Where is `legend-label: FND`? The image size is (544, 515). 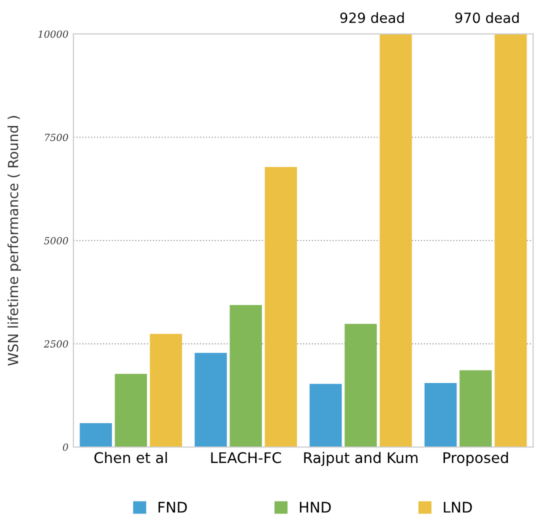 legend-label: FND is located at coordinates (172, 507).